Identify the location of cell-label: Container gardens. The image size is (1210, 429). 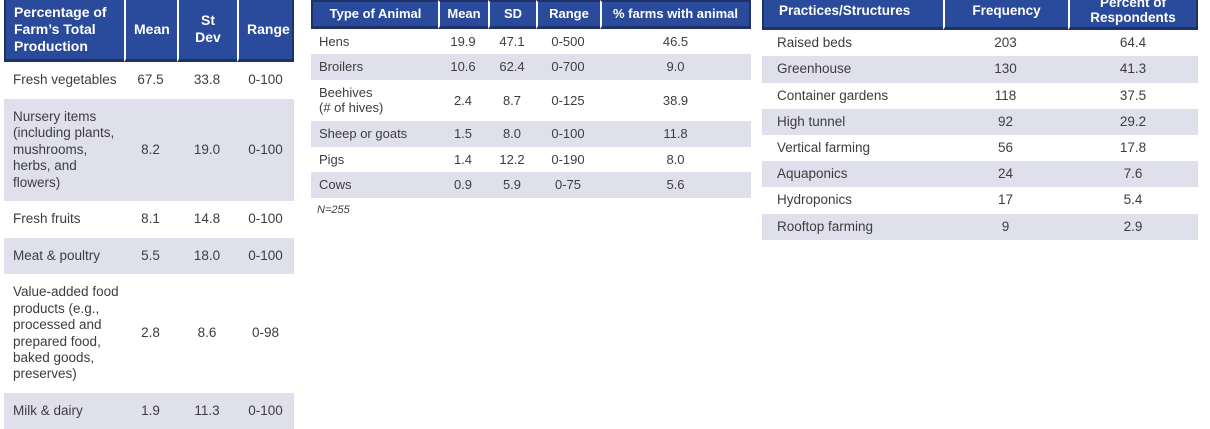
(833, 95).